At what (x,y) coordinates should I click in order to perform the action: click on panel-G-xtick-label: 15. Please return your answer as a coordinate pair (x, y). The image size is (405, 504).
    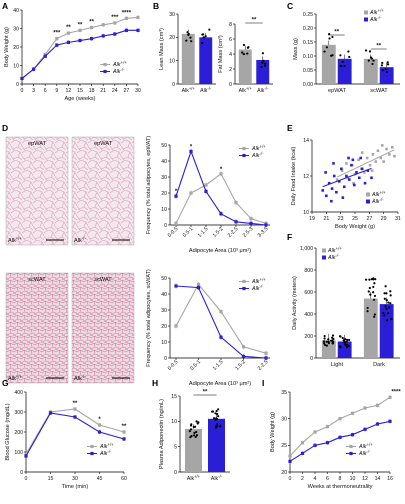
    Looking at the image, I should click on (51, 479).